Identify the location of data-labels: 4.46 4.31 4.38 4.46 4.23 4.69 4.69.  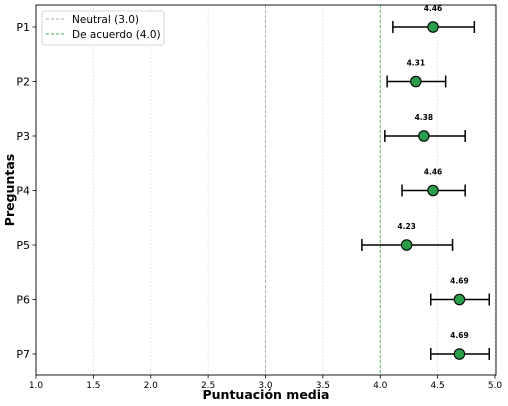
(432, 172).